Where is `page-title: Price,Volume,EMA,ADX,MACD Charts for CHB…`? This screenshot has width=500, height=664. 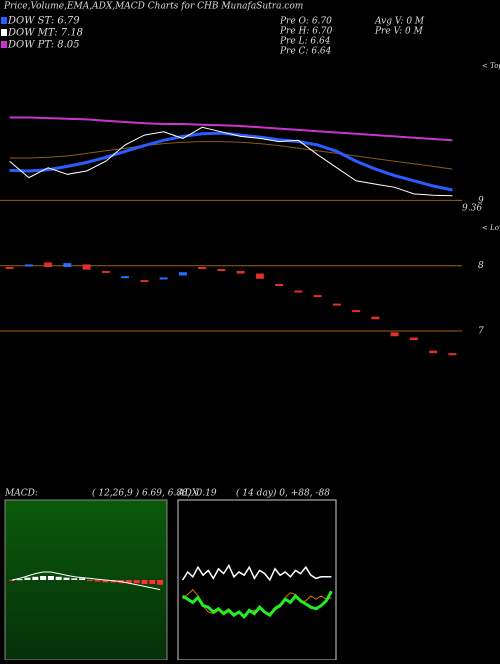
page-title: Price,Volume,EMA,ADX,MACD Charts for CHB… is located at coordinates (153, 7).